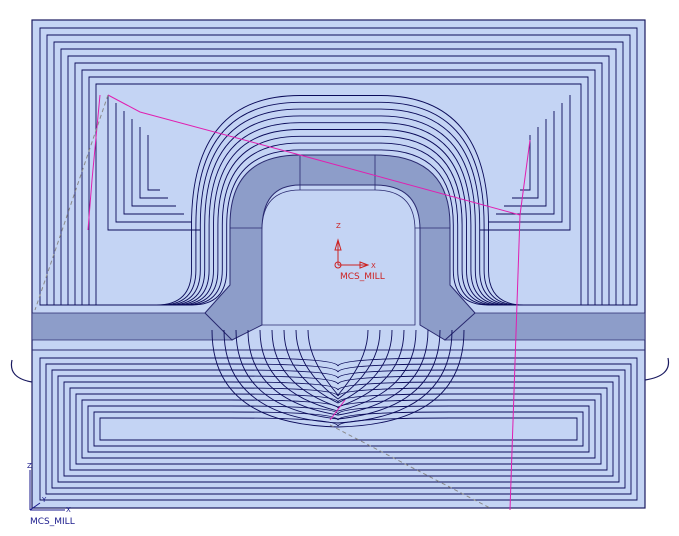 The width and height of the screenshot is (679, 536). I want to click on mcs-z-label: Z, so click(338, 226).